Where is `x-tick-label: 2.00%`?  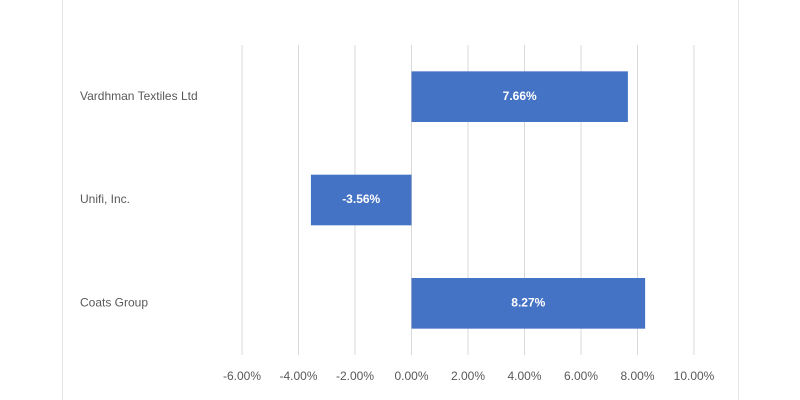
x-tick-label: 2.00% is located at coordinates (468, 376).